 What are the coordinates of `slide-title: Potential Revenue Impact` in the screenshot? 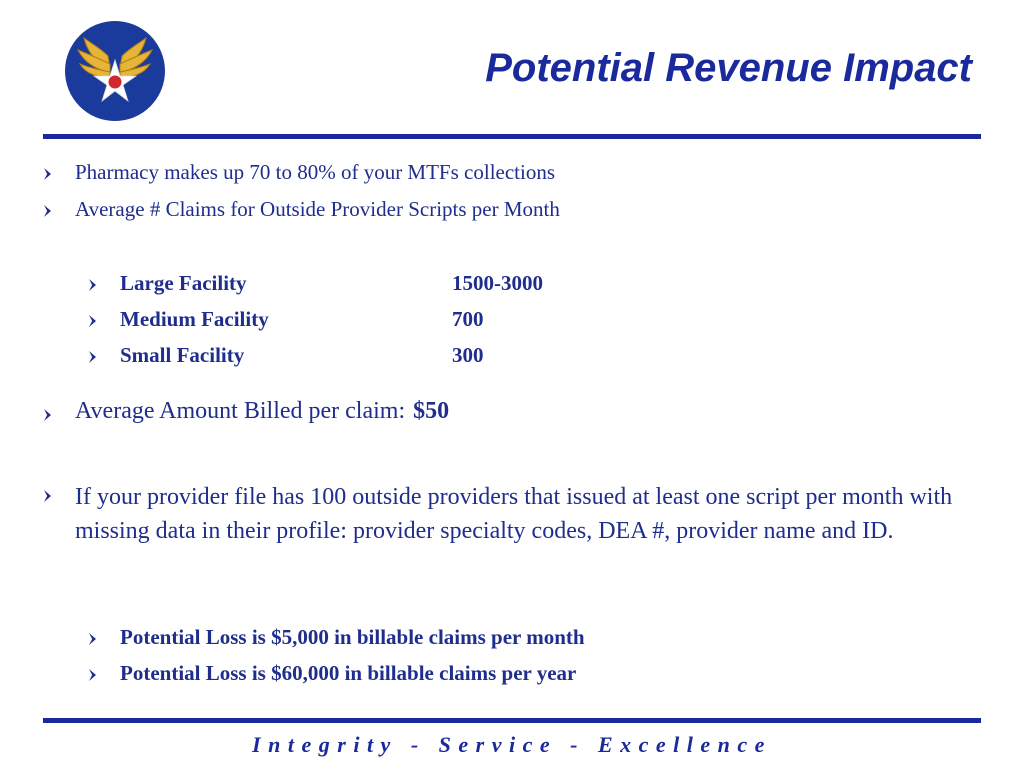 It's located at (728, 68).